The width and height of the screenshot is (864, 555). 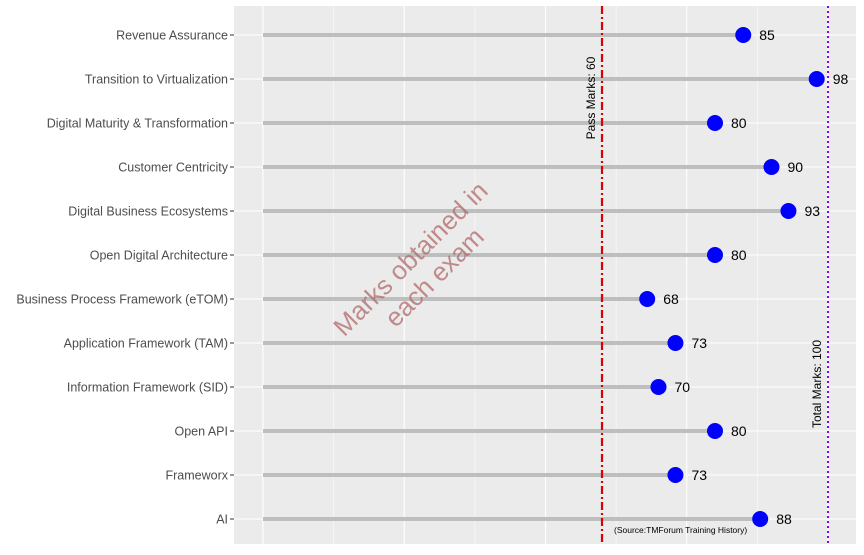 I want to click on category-label: Frameworx, so click(x=196, y=476).